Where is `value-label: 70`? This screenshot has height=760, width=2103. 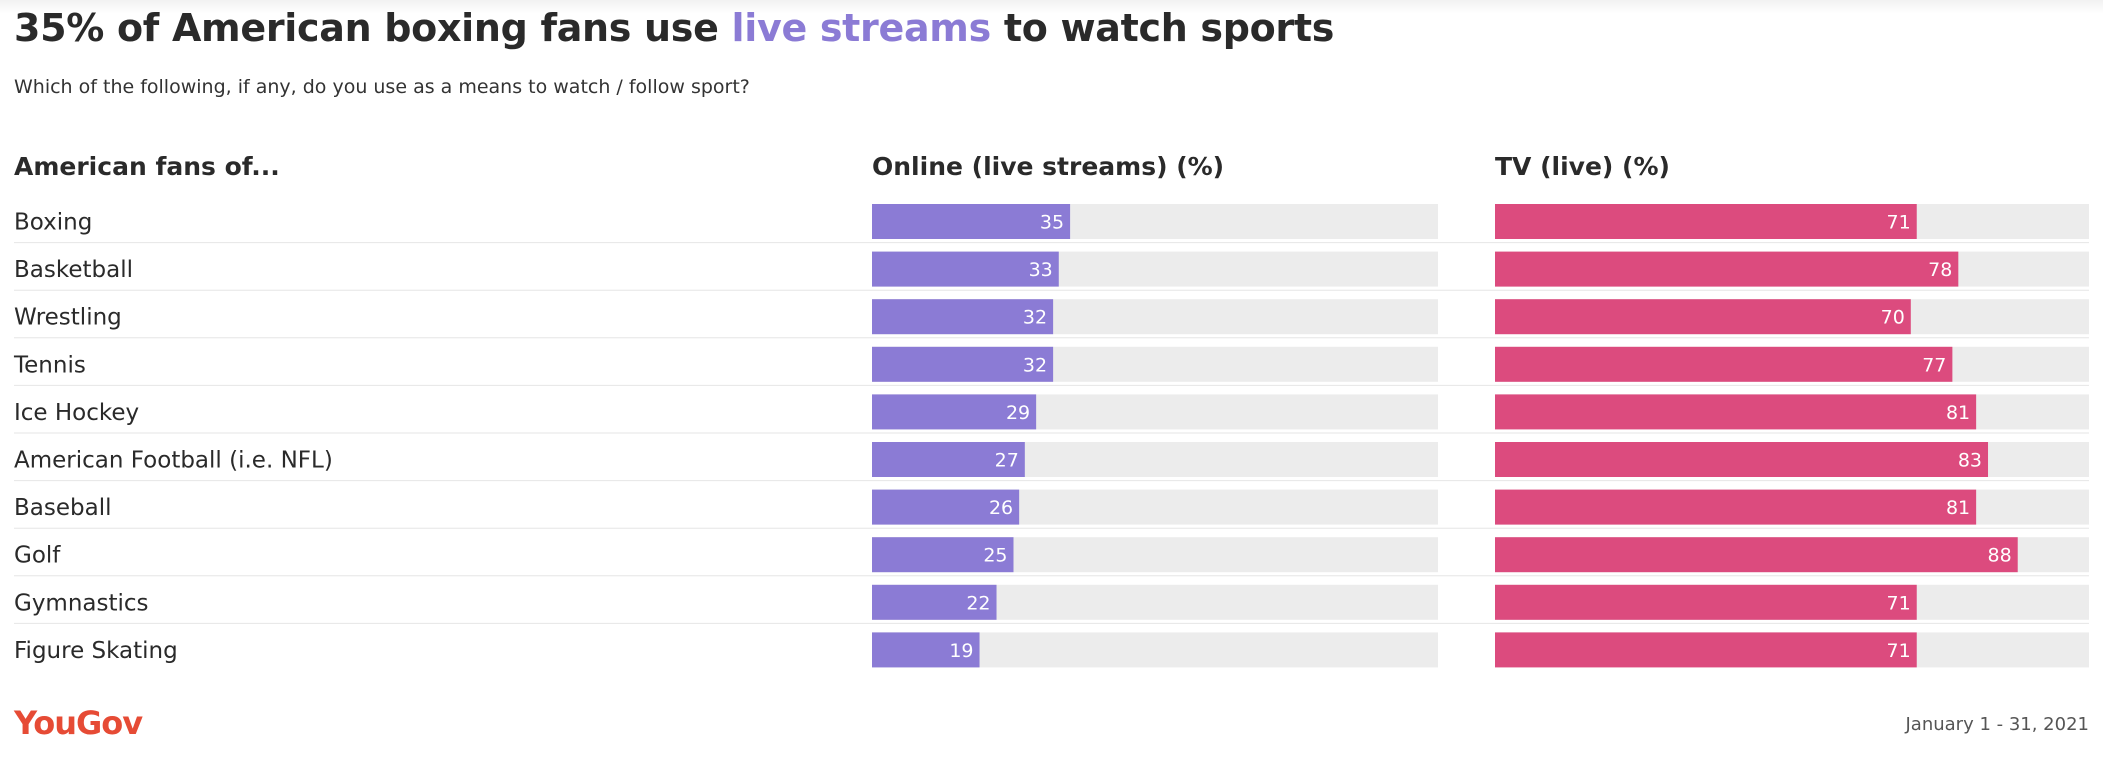
value-label: 70 is located at coordinates (1893, 318).